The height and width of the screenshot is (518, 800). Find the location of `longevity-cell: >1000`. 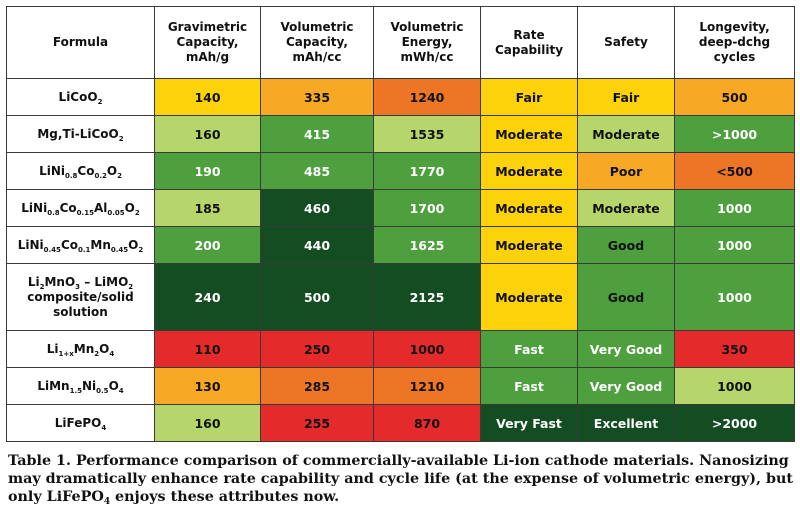

longevity-cell: >1000 is located at coordinates (734, 134).